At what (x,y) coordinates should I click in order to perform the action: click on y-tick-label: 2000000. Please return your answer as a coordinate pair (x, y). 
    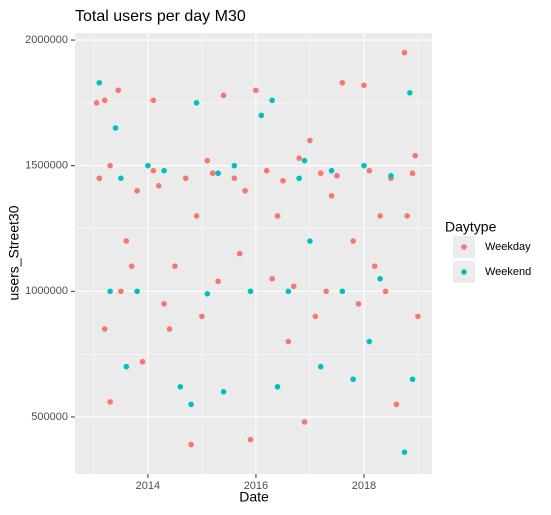
    Looking at the image, I should click on (46, 40).